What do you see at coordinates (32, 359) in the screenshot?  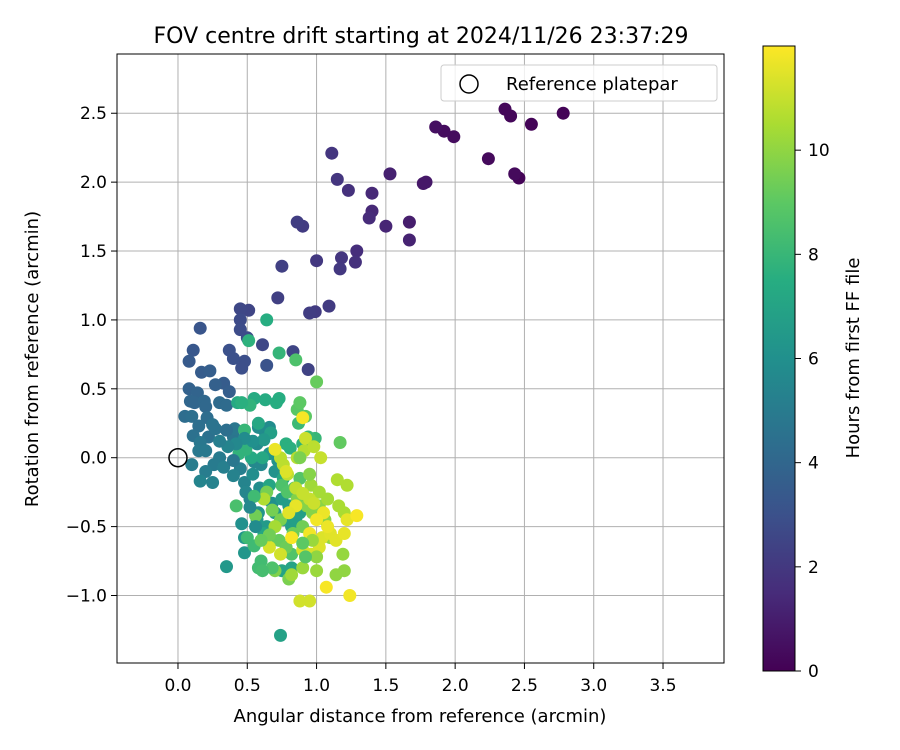 I see `y-axis-label: Rotation from reference (arcmin)` at bounding box center [32, 359].